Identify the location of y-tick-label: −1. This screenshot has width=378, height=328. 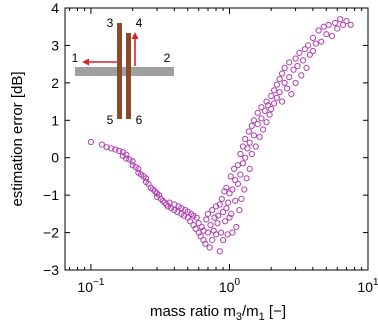
(51, 195).